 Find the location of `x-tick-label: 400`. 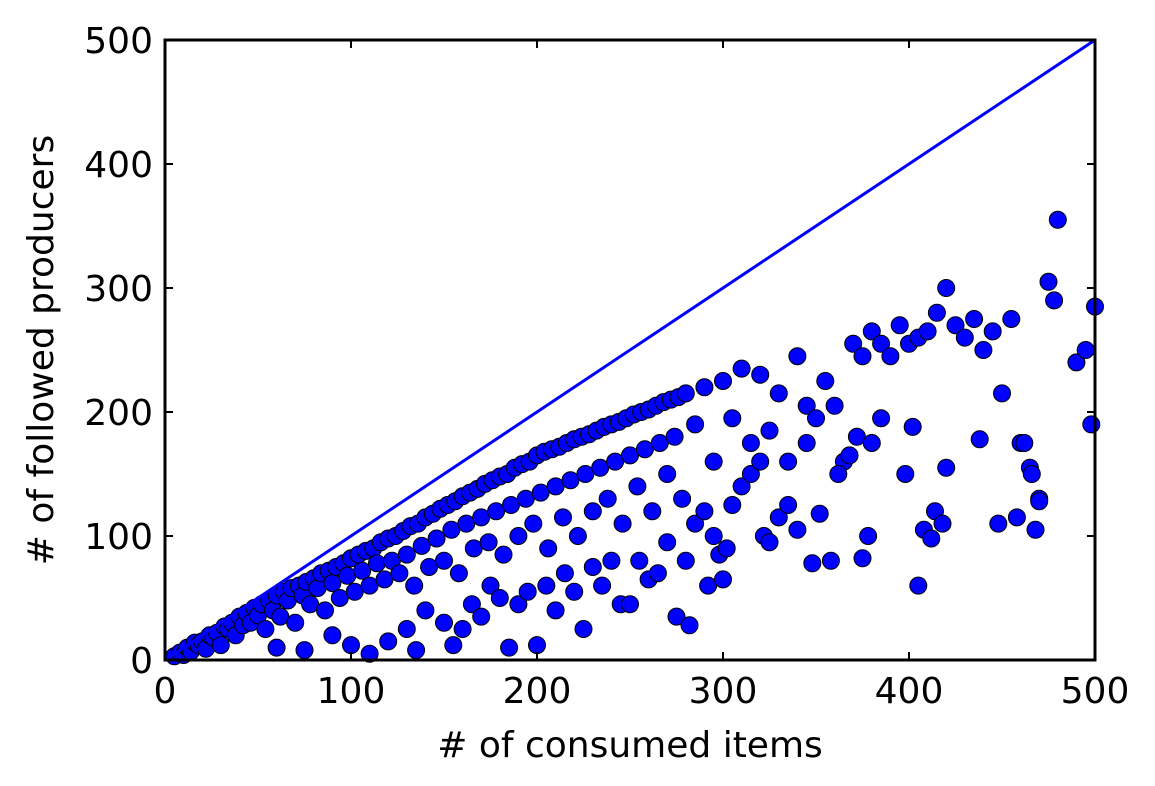

x-tick-label: 400 is located at coordinates (909, 691).